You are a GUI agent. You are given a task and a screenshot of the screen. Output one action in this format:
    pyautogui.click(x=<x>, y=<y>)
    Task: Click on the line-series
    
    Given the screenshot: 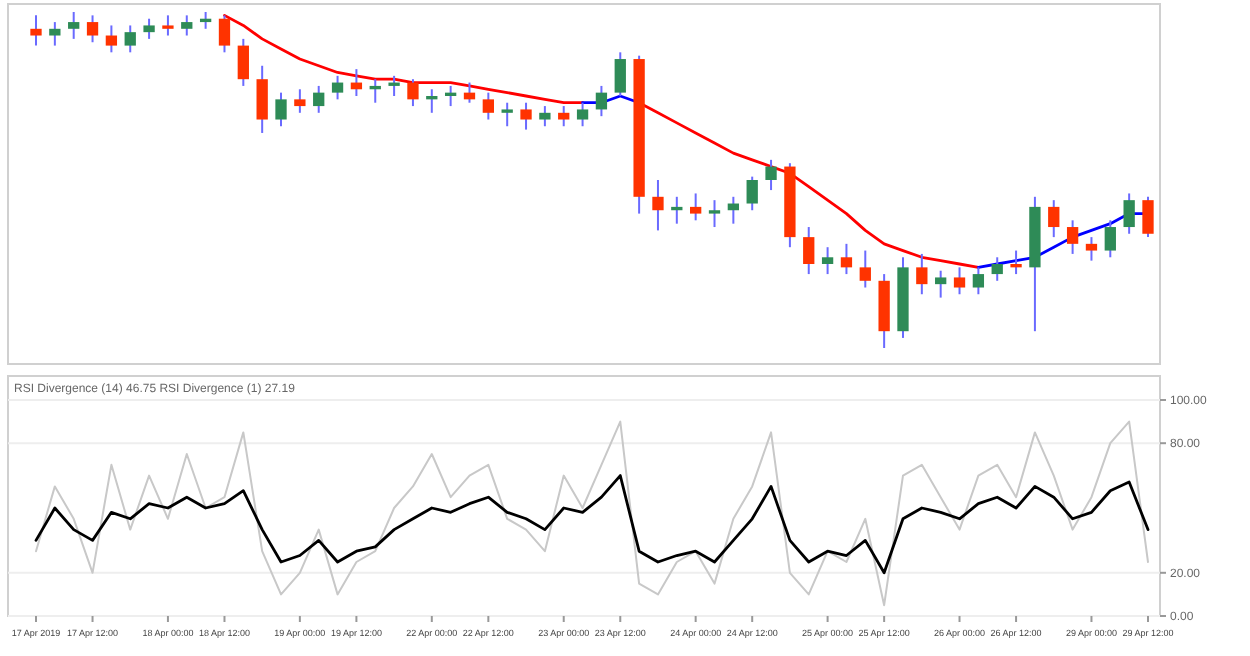 What is the action you would take?
    pyautogui.click(x=592, y=524)
    